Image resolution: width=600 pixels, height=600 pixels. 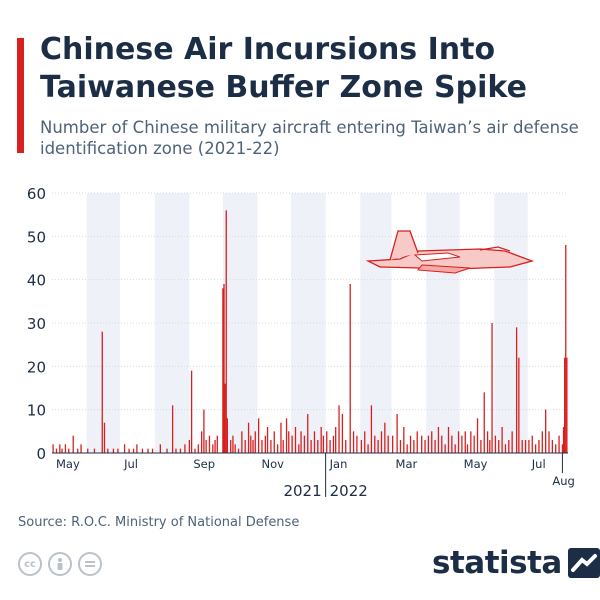 What do you see at coordinates (563, 481) in the screenshot?
I see `x-tick-label: Aug` at bounding box center [563, 481].